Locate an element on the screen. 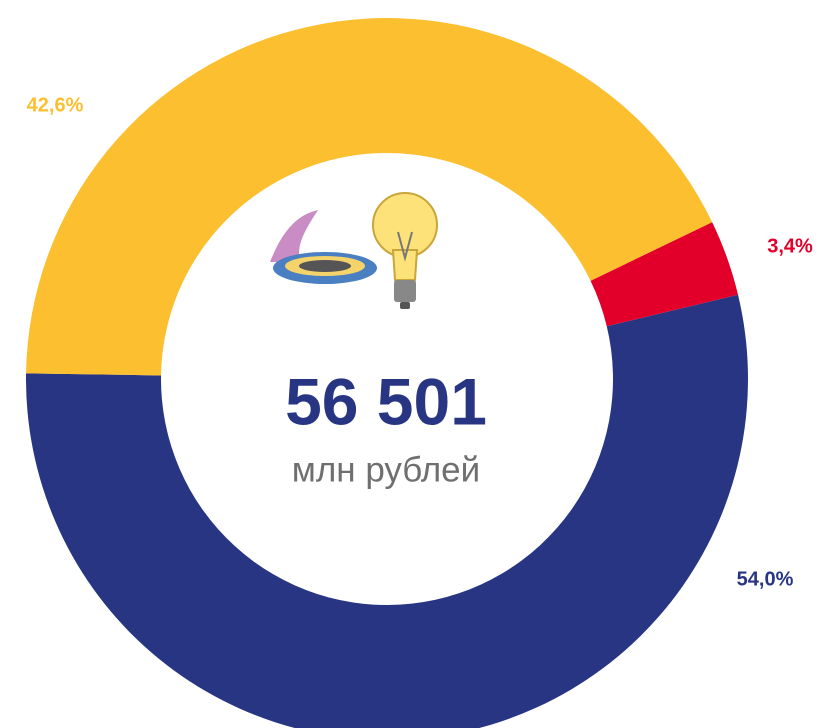 This screenshot has height=728, width=836. donut-segment is located at coordinates (664, 274).